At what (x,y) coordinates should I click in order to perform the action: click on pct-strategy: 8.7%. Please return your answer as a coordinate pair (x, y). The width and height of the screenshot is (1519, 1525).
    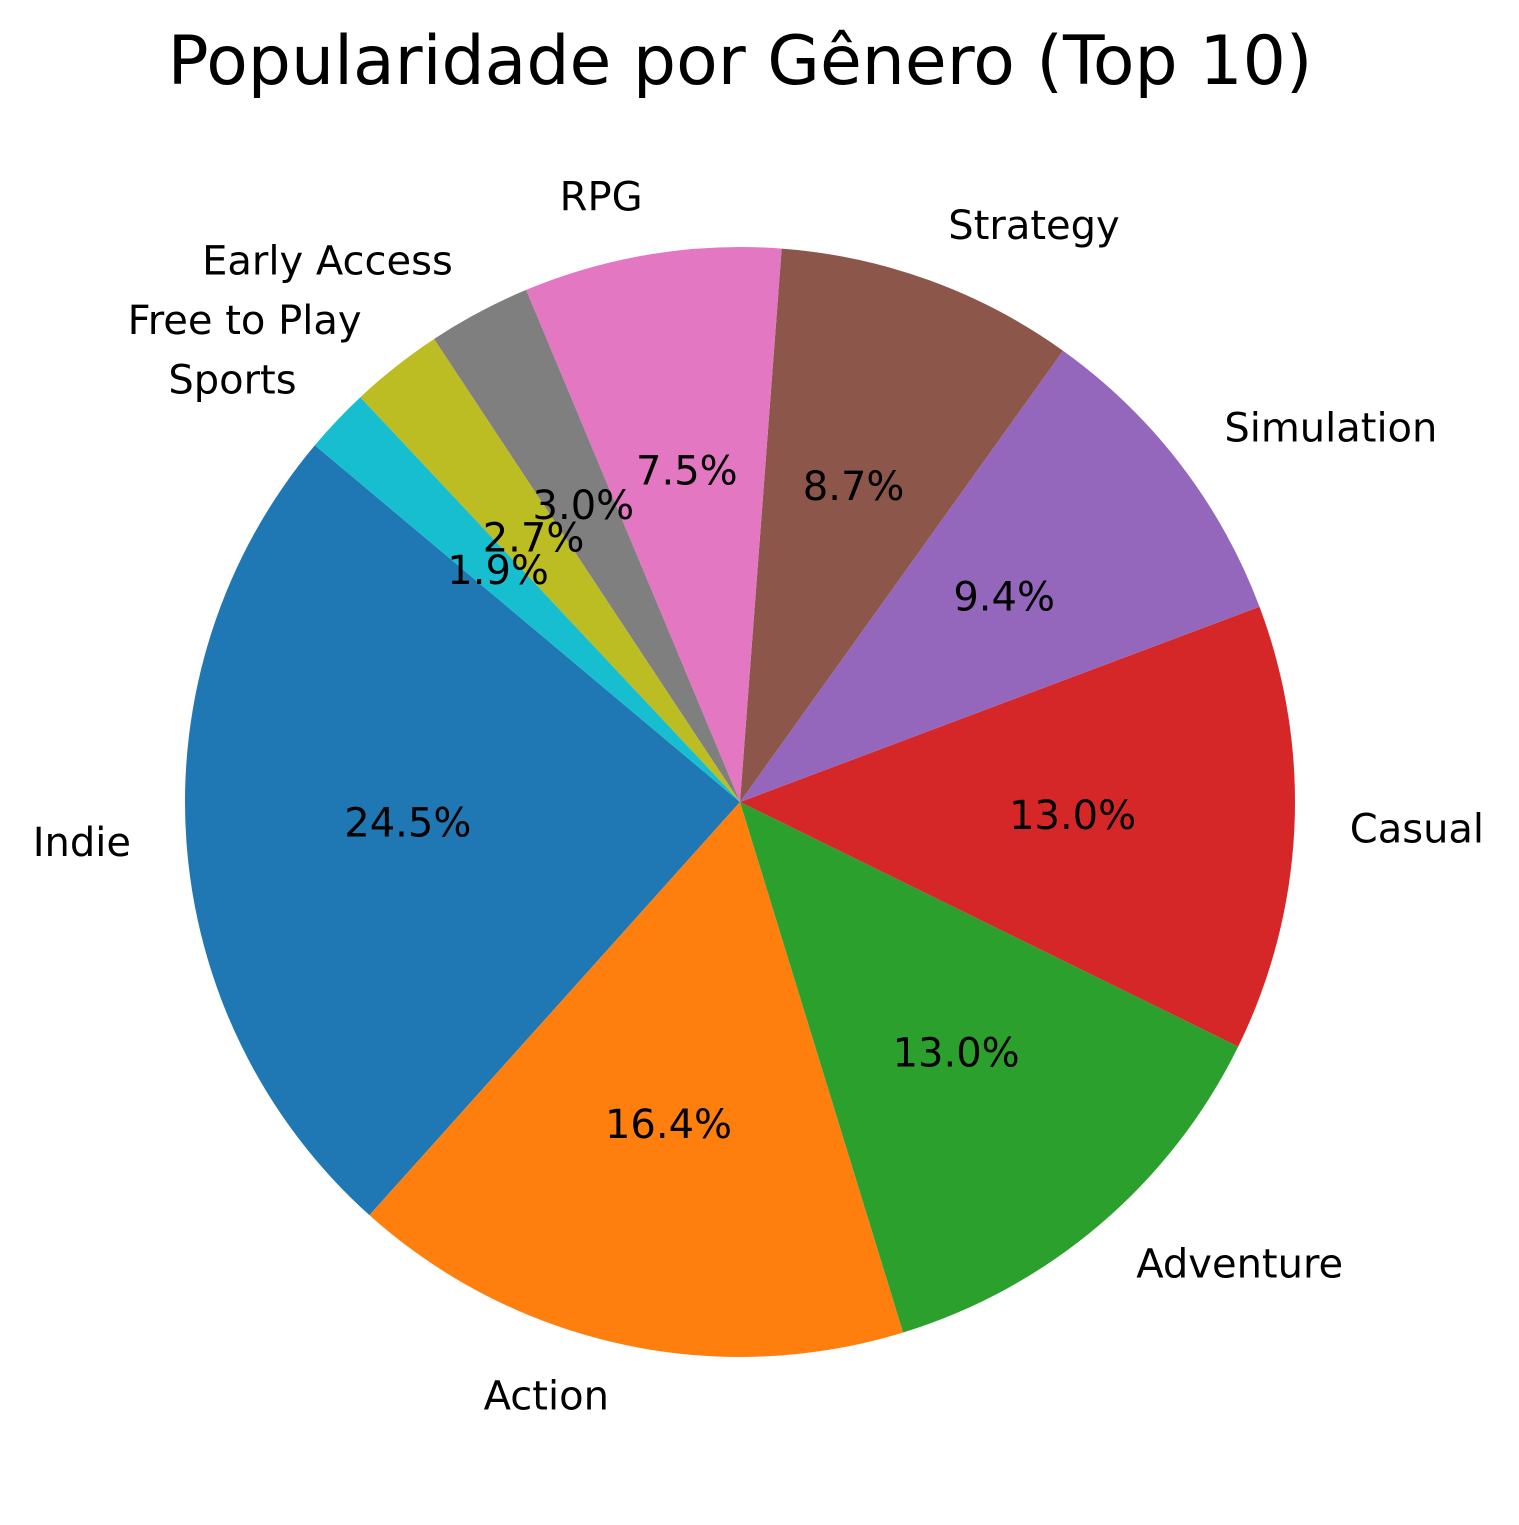
    Looking at the image, I should click on (854, 487).